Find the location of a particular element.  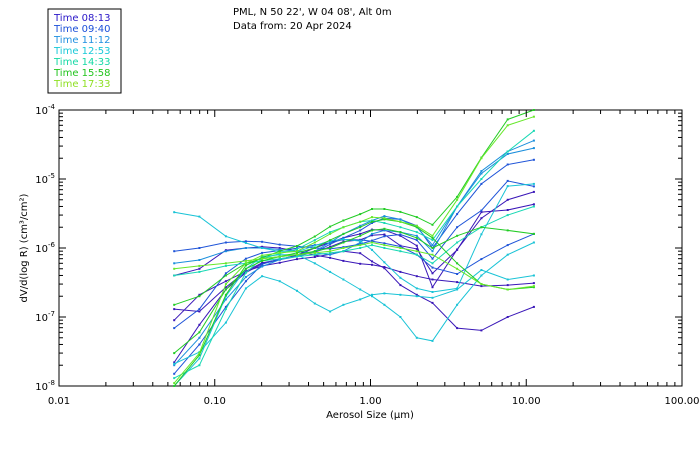

x-tick-label: 100.00 is located at coordinates (682, 401).